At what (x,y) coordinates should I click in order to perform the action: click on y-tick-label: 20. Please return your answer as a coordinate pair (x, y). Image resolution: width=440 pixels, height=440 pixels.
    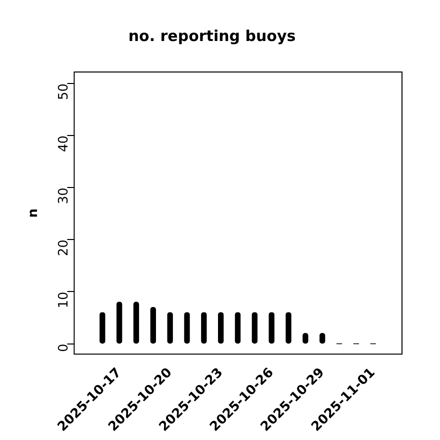
    Looking at the image, I should click on (64, 248).